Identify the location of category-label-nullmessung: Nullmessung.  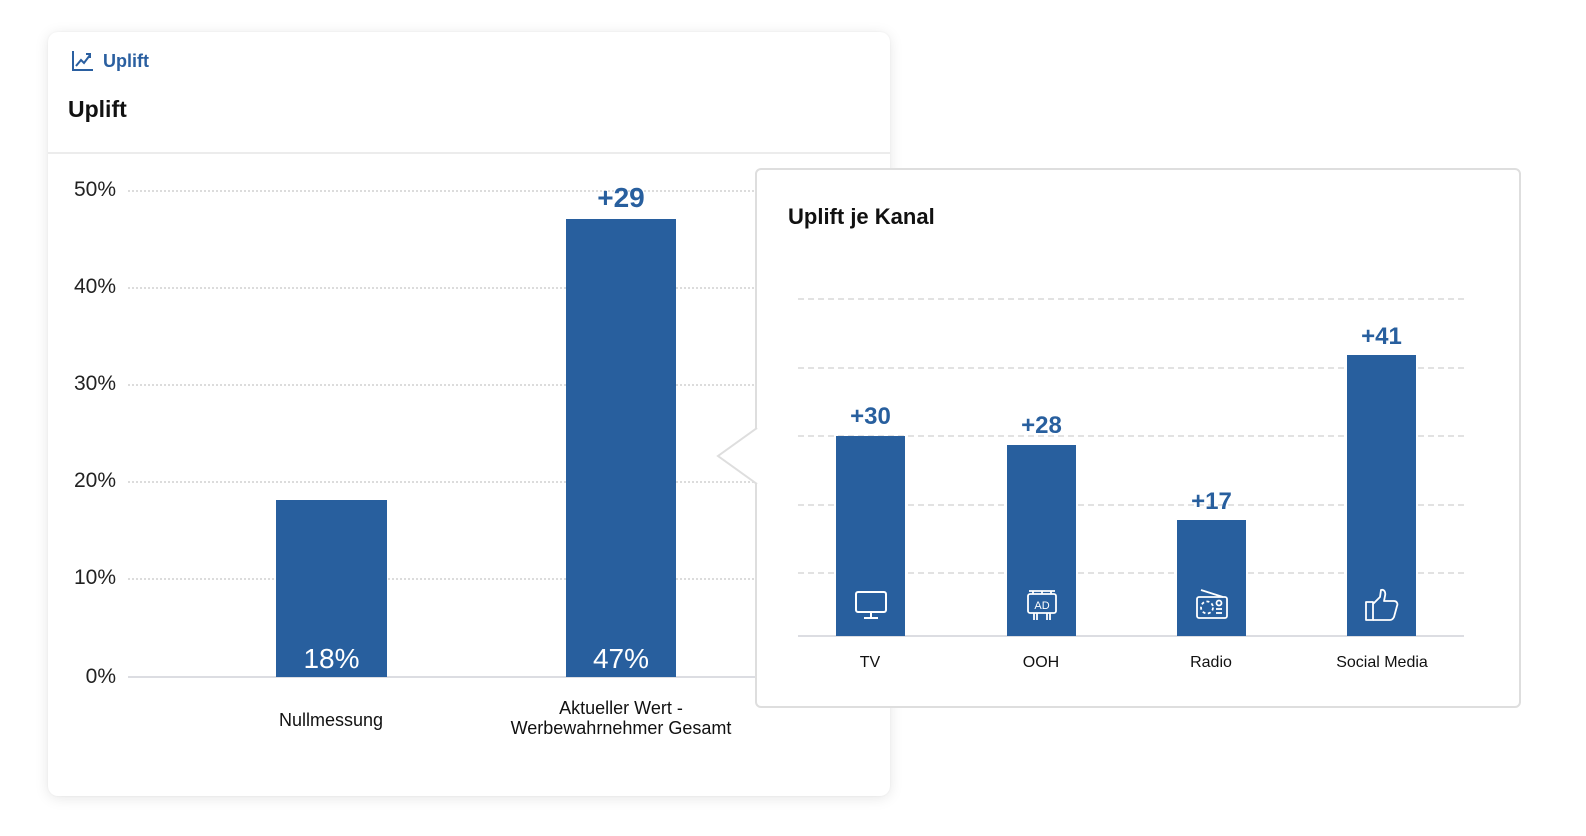
(331, 720).